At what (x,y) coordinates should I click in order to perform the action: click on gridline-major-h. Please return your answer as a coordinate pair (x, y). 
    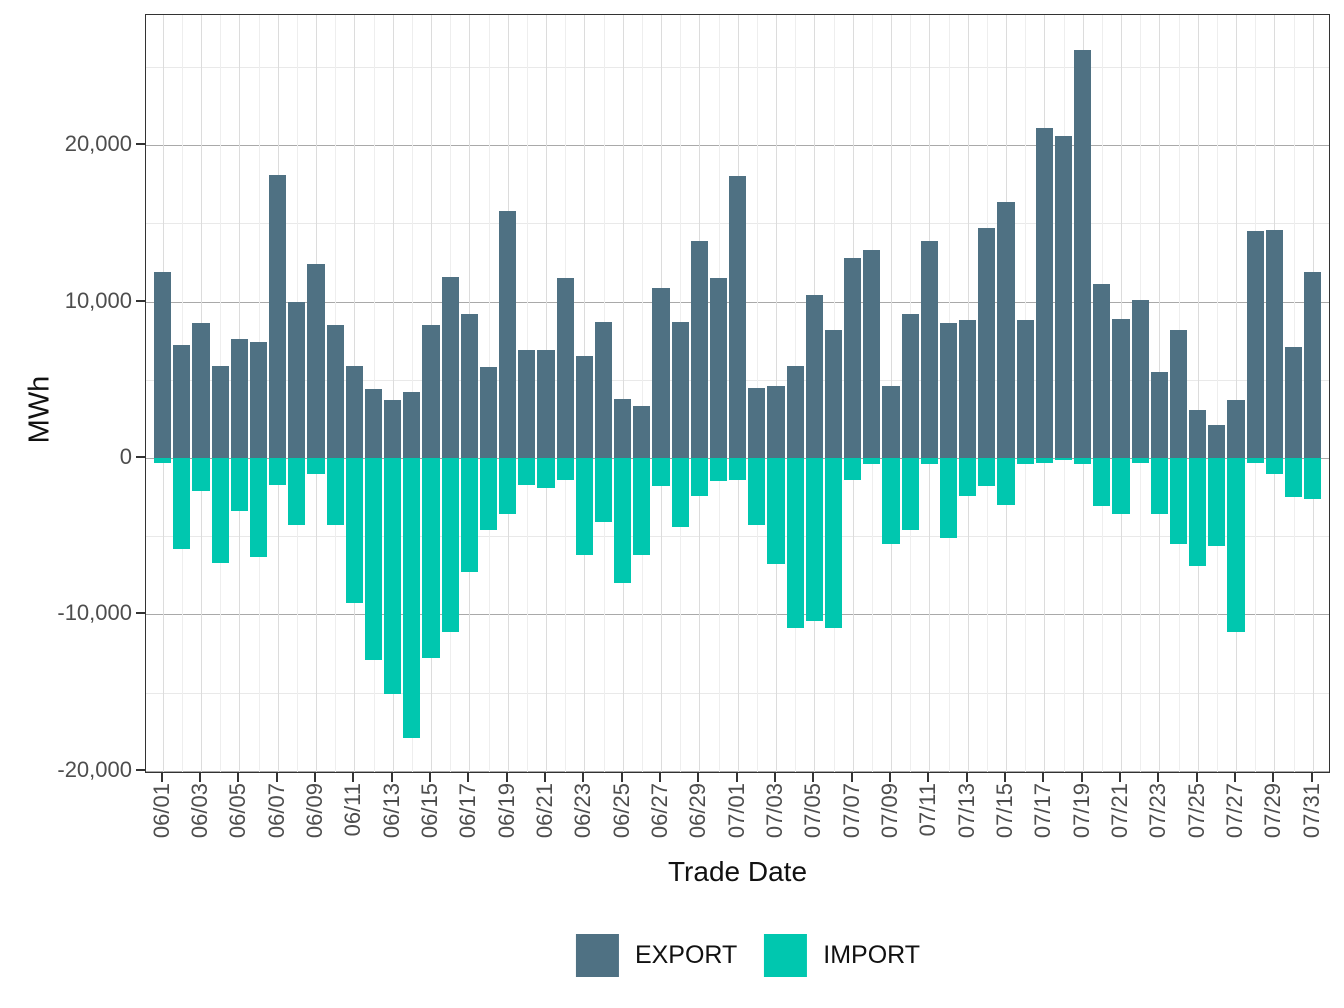
    Looking at the image, I should click on (737, 146).